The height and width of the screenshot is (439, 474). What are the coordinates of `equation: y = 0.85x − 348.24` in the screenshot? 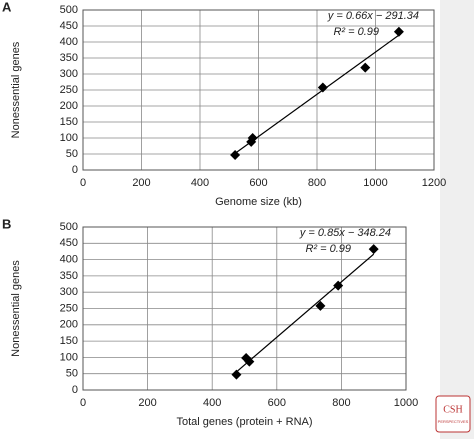 It's located at (345, 233).